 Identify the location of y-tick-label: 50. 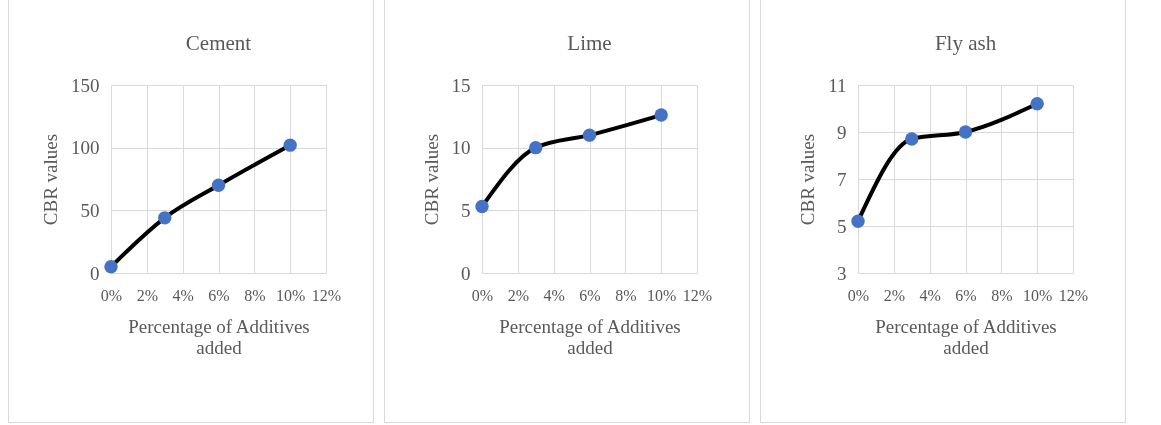
(90, 210).